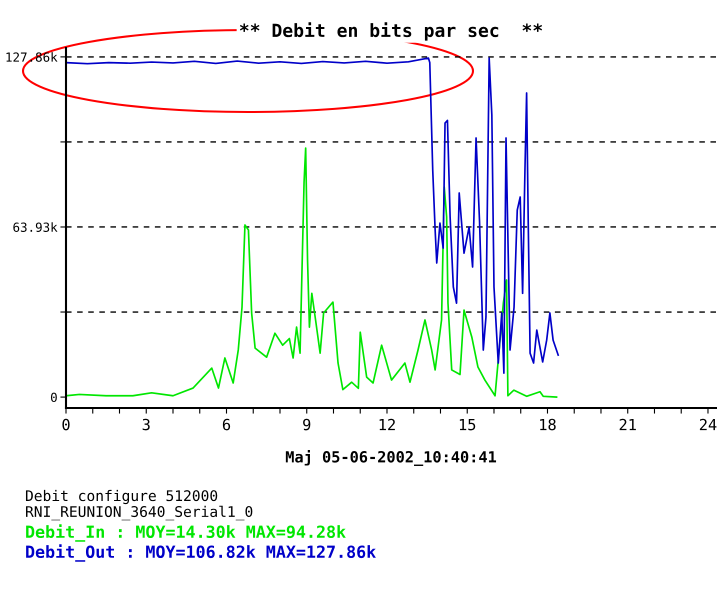 This screenshot has width=717, height=601. Describe the element at coordinates (708, 424) in the screenshot. I see `x-tick-label: 24` at that location.